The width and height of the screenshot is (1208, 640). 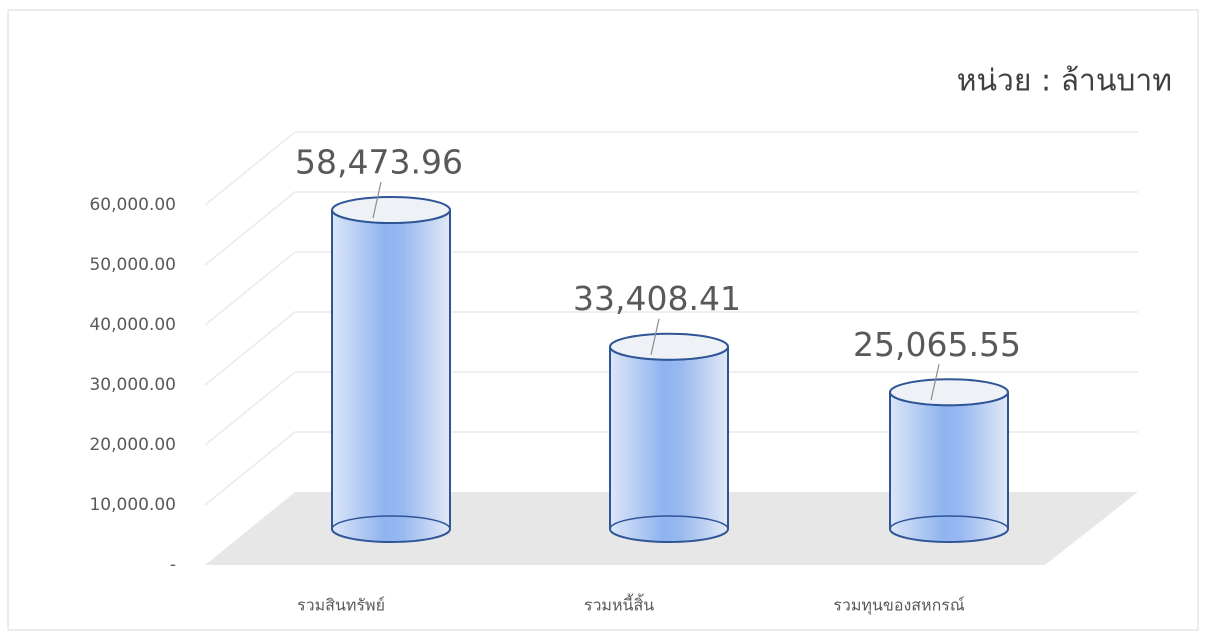 I want to click on y-tick-label: -, so click(x=173, y=565).